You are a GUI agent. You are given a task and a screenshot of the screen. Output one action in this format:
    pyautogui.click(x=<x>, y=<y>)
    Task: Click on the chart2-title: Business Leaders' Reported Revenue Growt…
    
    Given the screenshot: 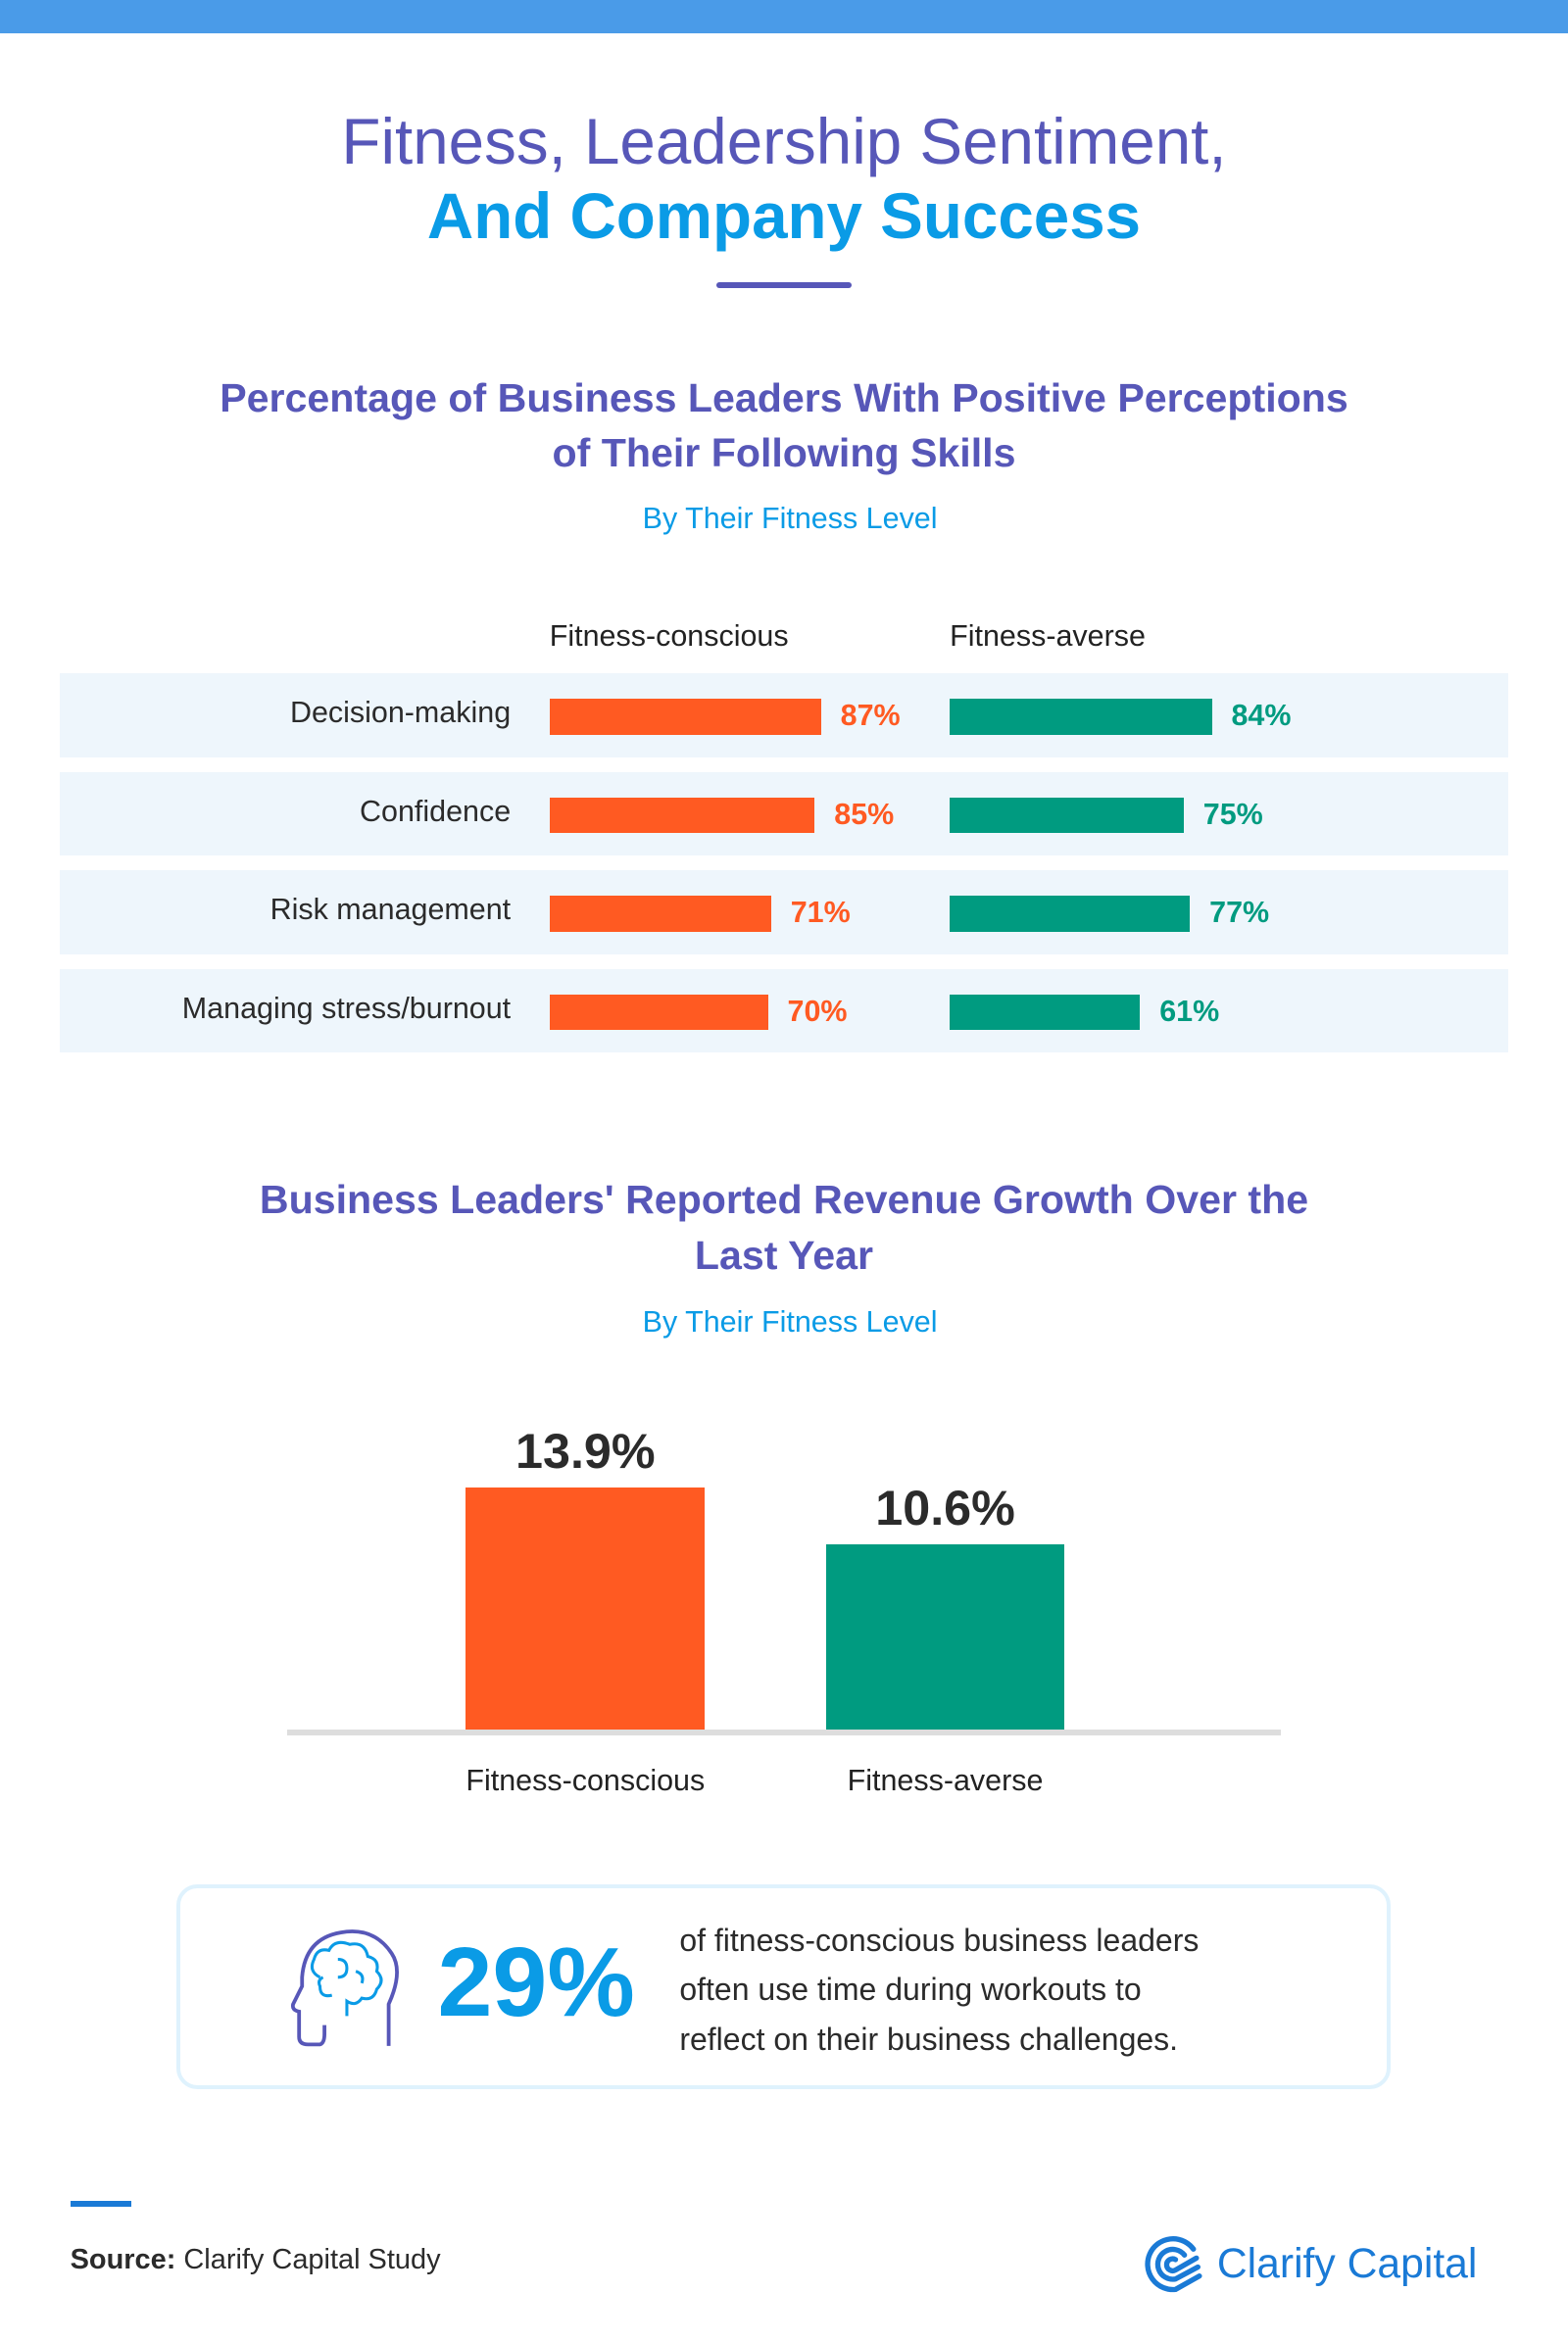 What is the action you would take?
    pyautogui.click(x=784, y=1227)
    